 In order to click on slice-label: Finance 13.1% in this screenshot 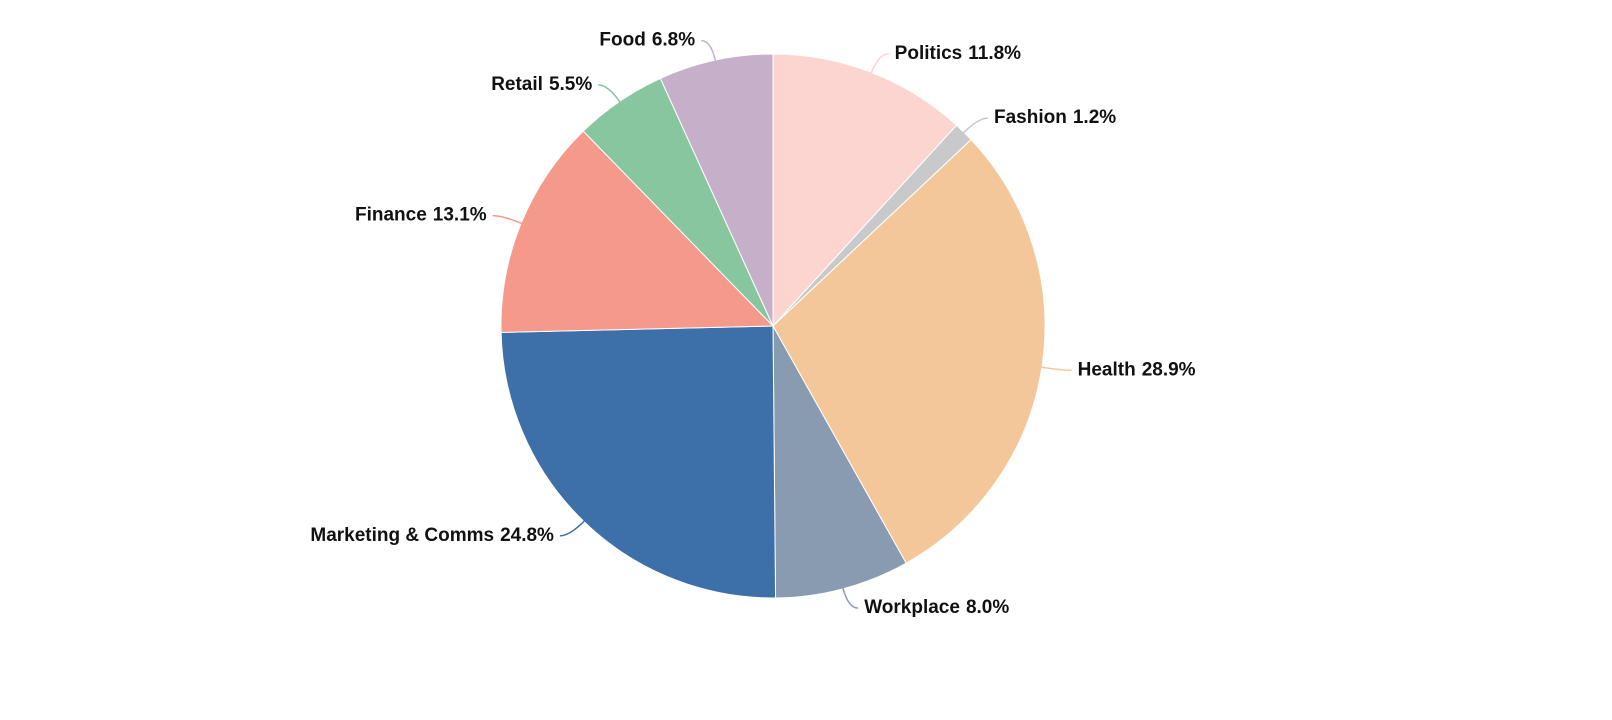, I will do `click(421, 215)`.